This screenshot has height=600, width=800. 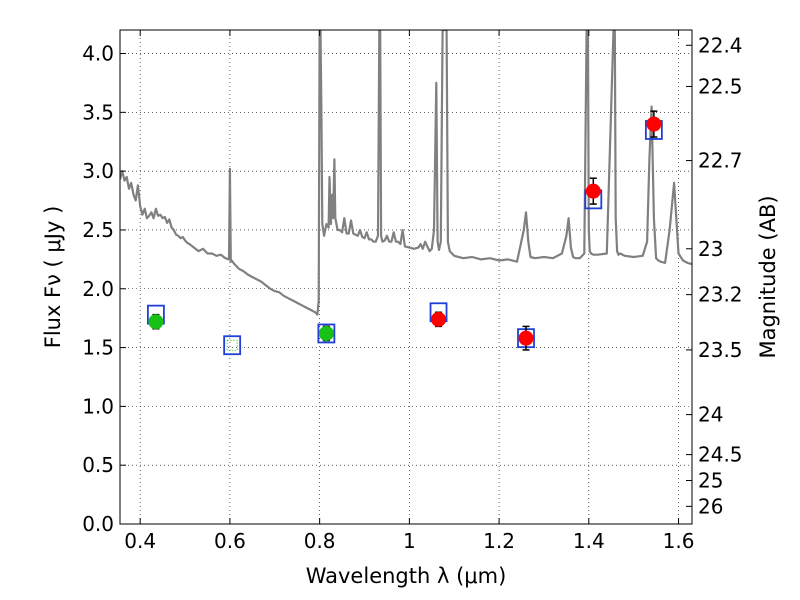 What do you see at coordinates (710, 415) in the screenshot?
I see `mag-tick-label: 24` at bounding box center [710, 415].